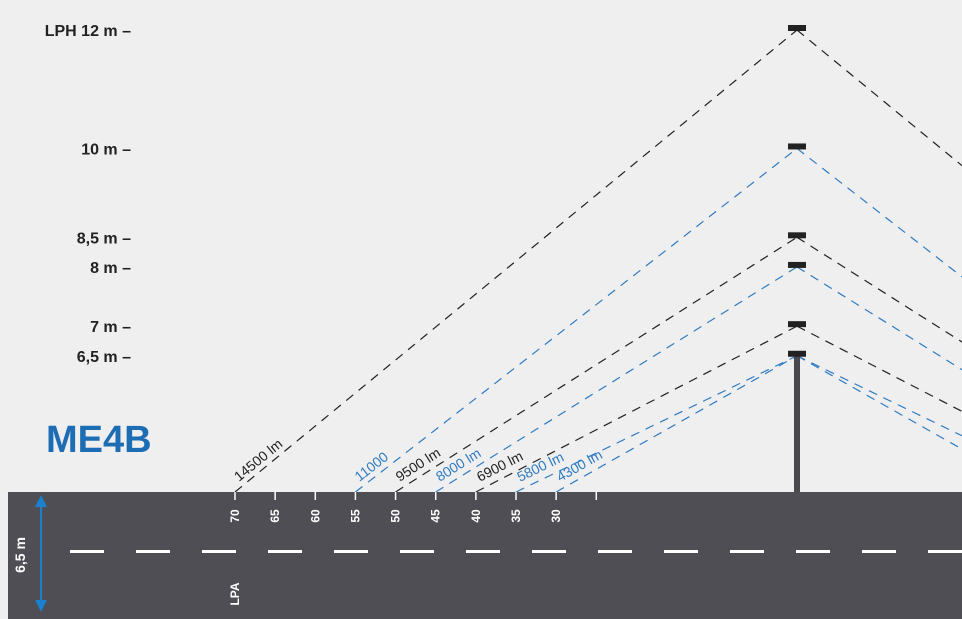 The image size is (962, 619). I want to click on tick-label-50: 50, so click(396, 516).